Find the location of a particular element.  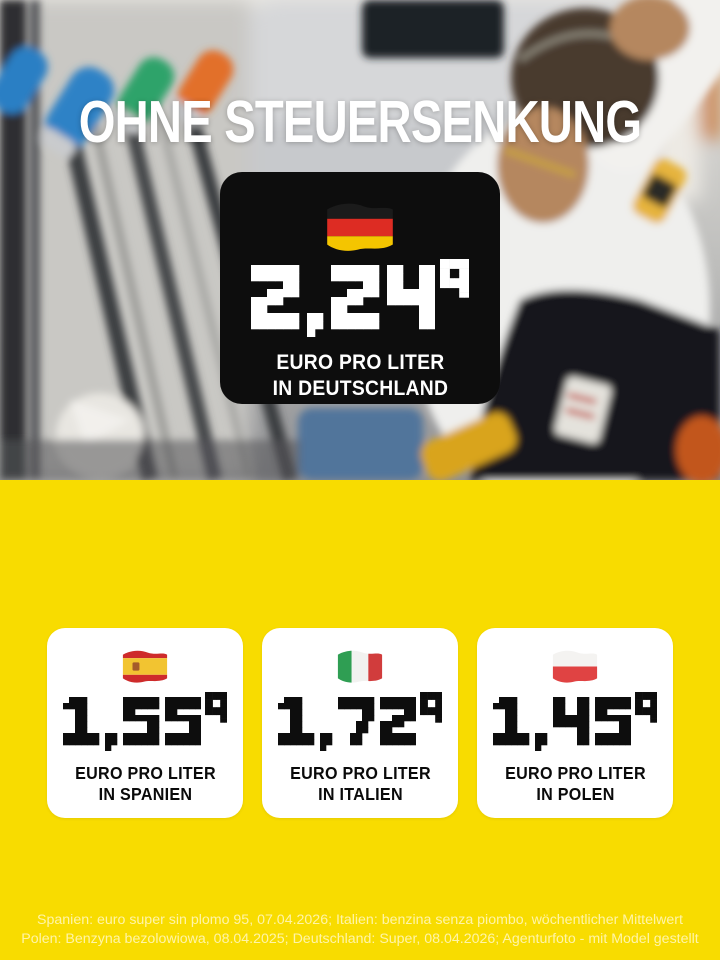

poland-price-digits is located at coordinates (561, 724).